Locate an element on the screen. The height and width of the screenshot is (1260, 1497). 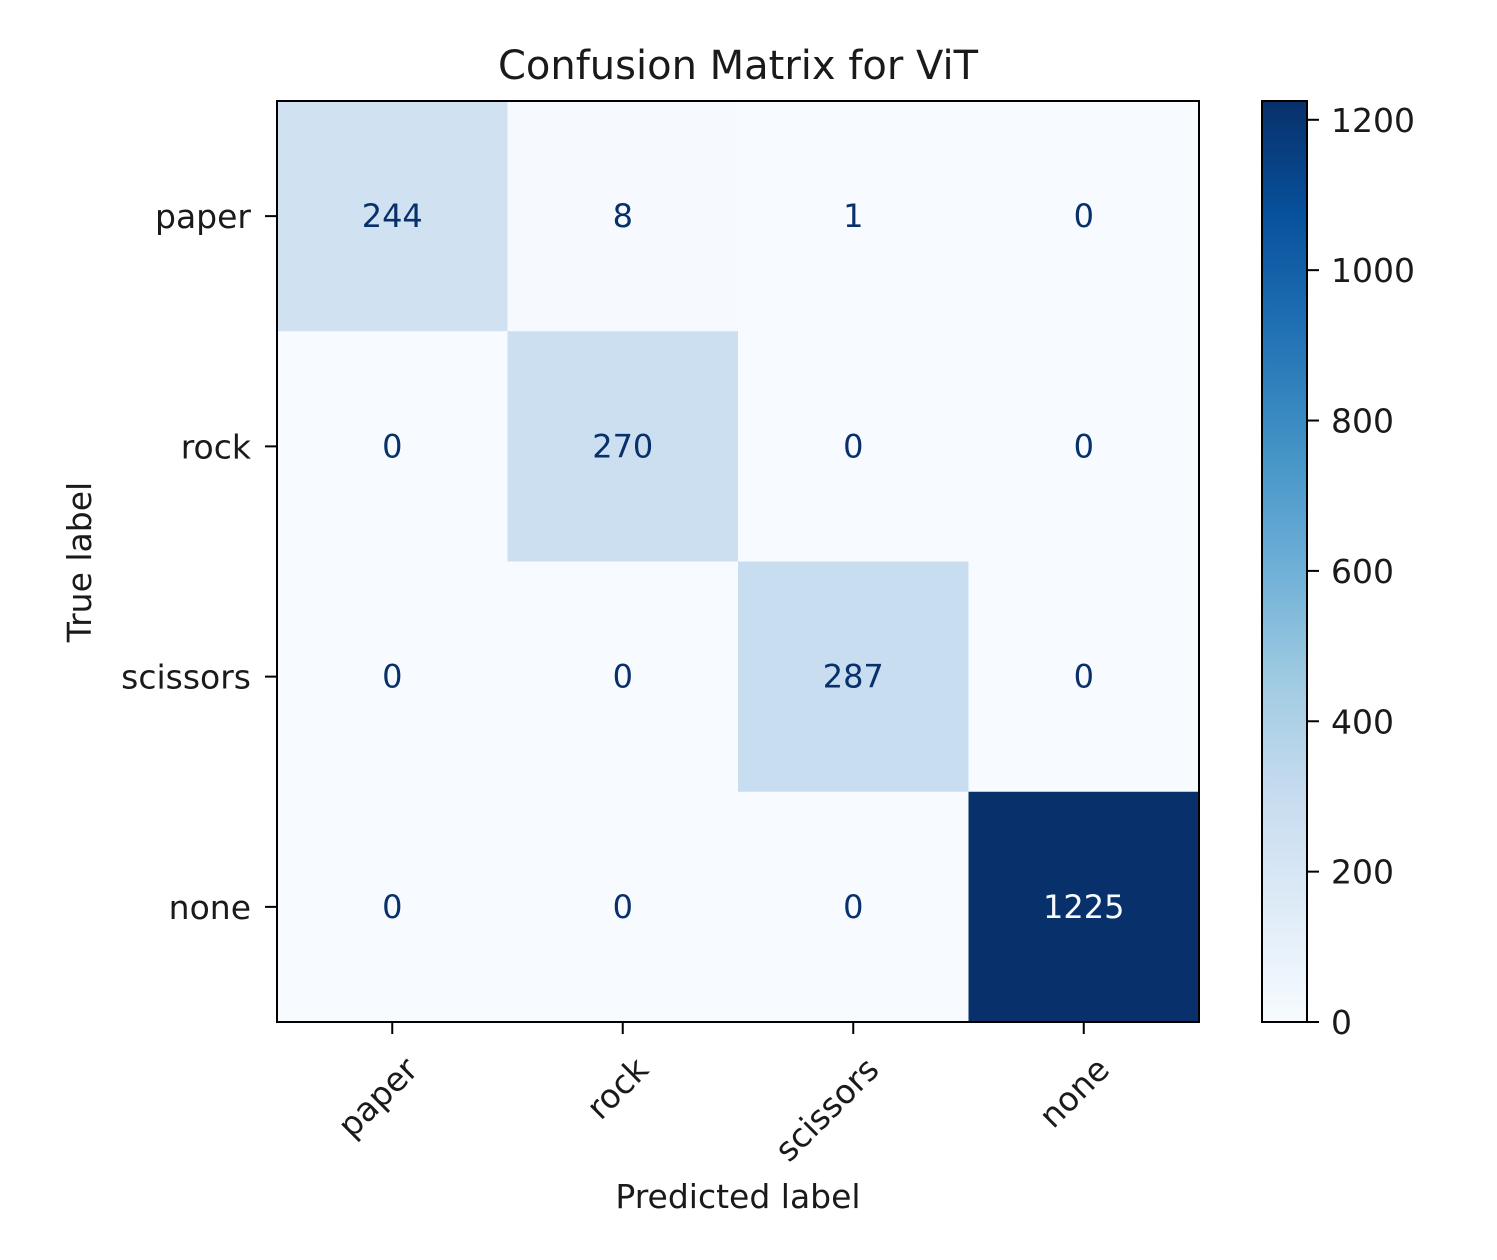
colorbar-tick-label: 1200 is located at coordinates (1373, 120).